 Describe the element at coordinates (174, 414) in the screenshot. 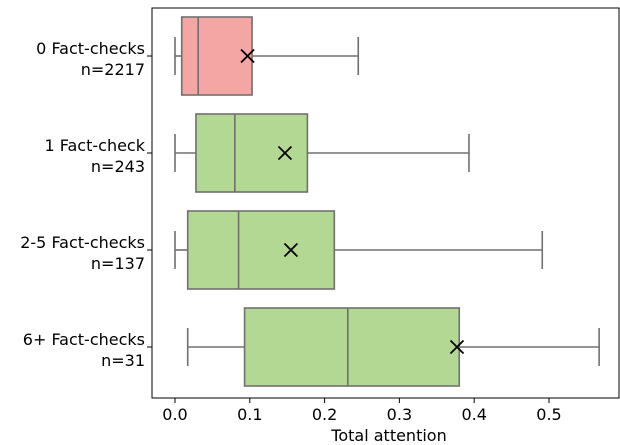

I see `x-tick-label-0: 0.0` at that location.